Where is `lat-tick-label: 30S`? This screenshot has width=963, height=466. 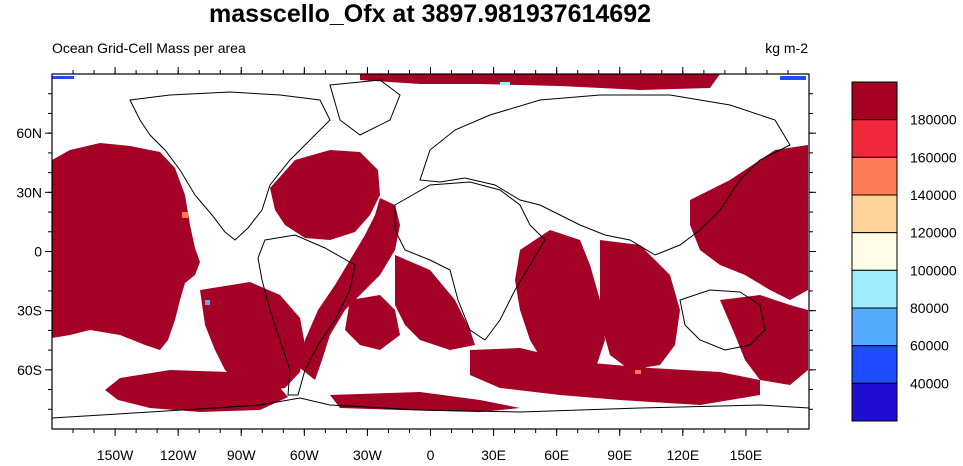
lat-tick-label: 30S is located at coordinates (29, 311).